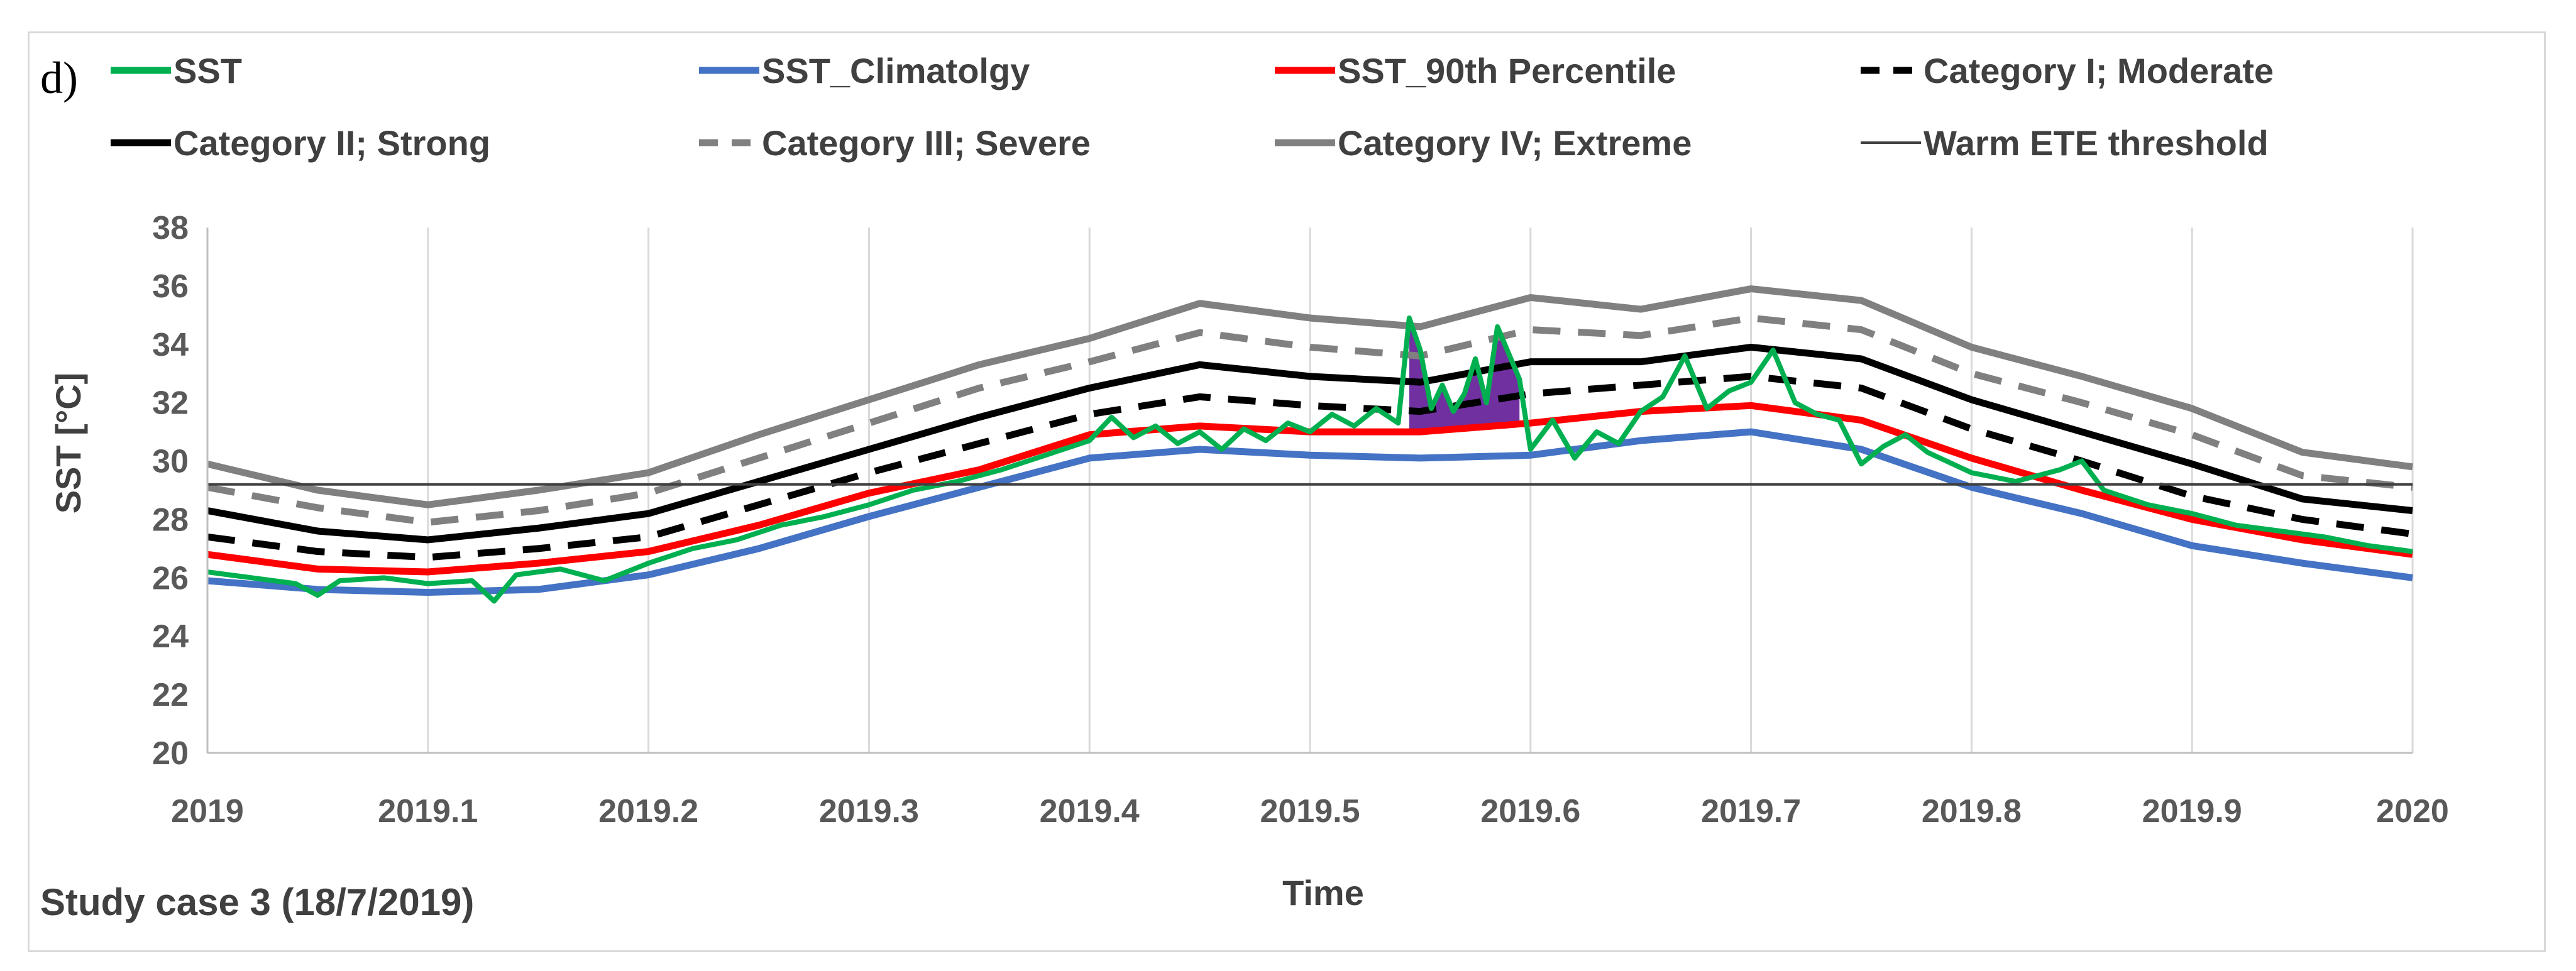 The image size is (2576, 971). Describe the element at coordinates (68, 443) in the screenshot. I see `y-axis-title: SST [°C]` at that location.